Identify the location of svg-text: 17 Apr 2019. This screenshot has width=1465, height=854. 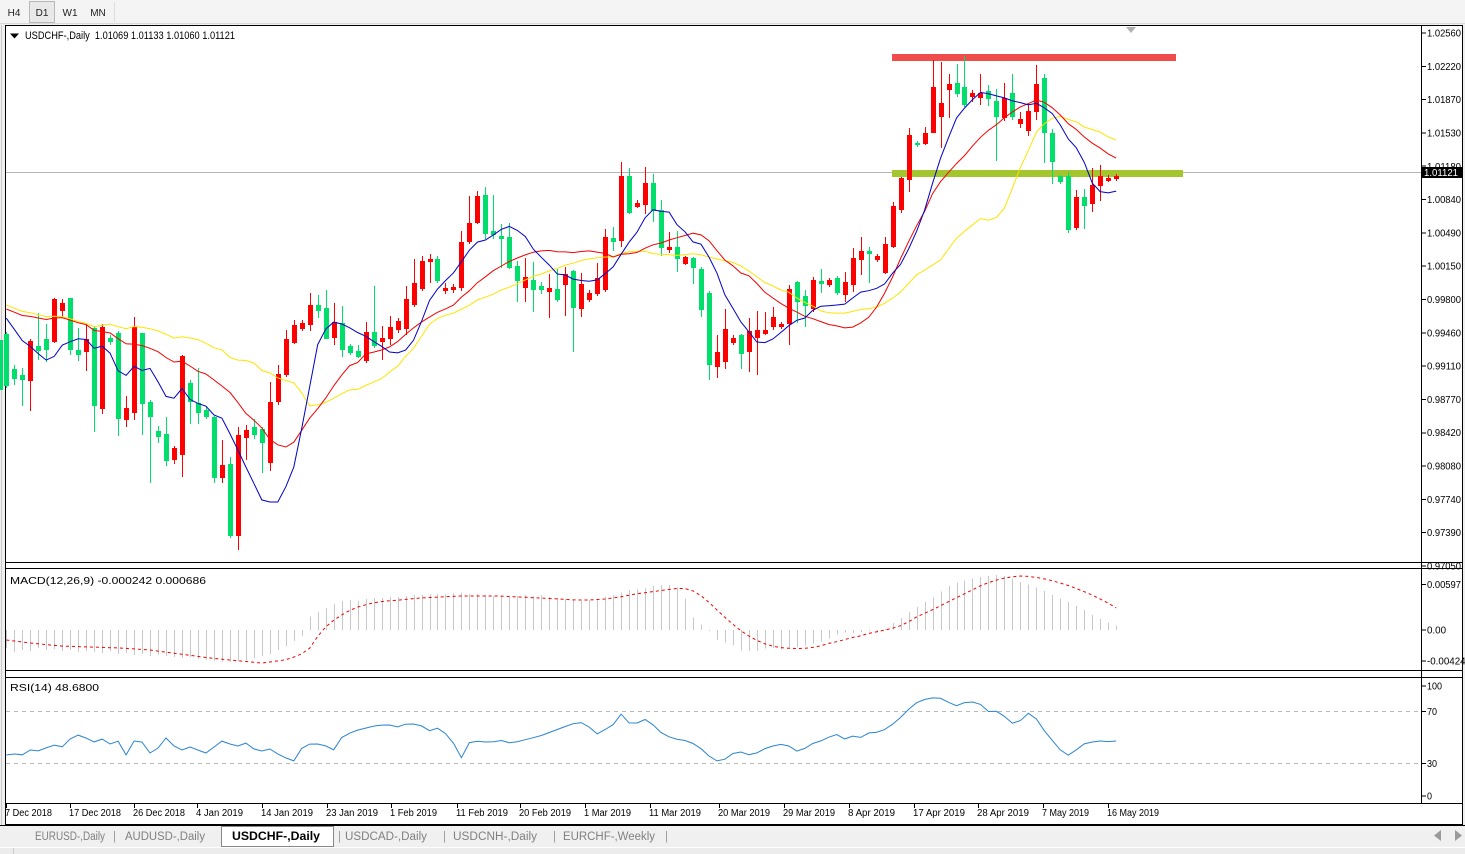
(939, 813).